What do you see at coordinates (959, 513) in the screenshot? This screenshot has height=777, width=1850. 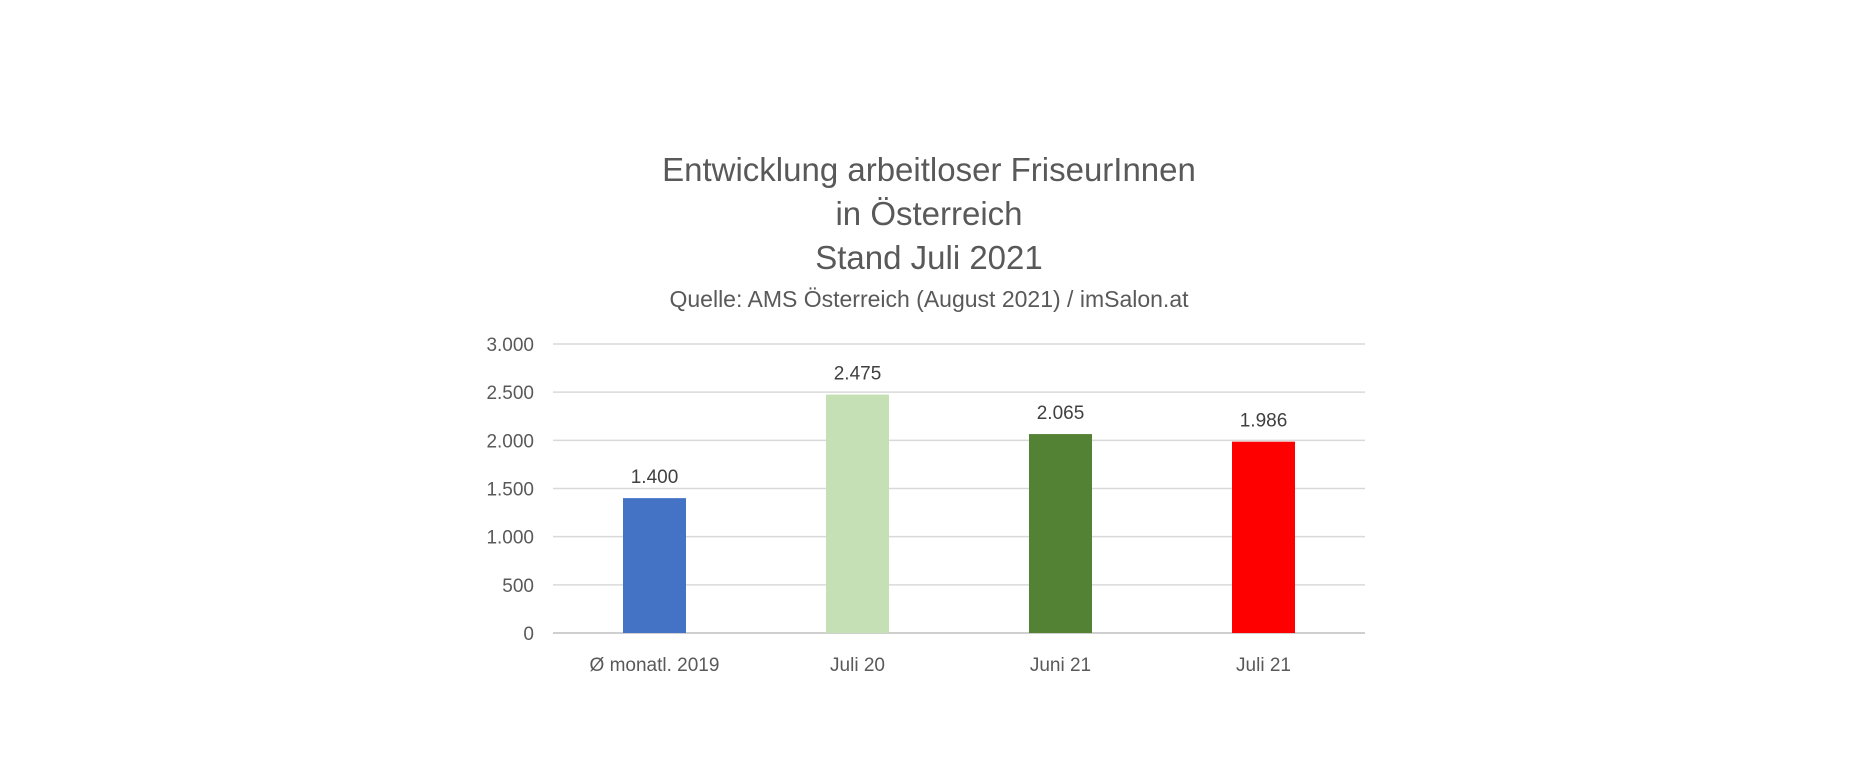 I see `bars` at bounding box center [959, 513].